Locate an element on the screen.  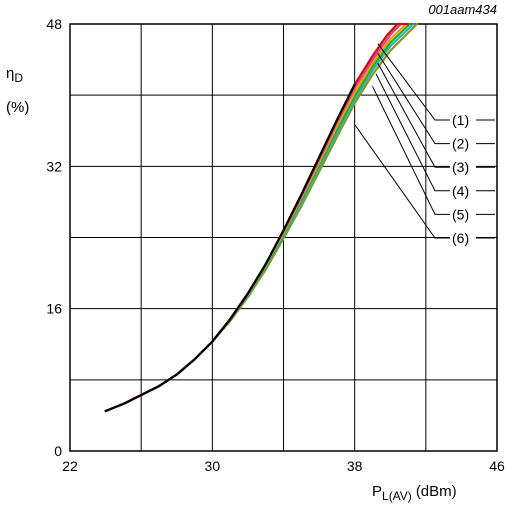
y-axis-label-main: η is located at coordinates (10, 73).